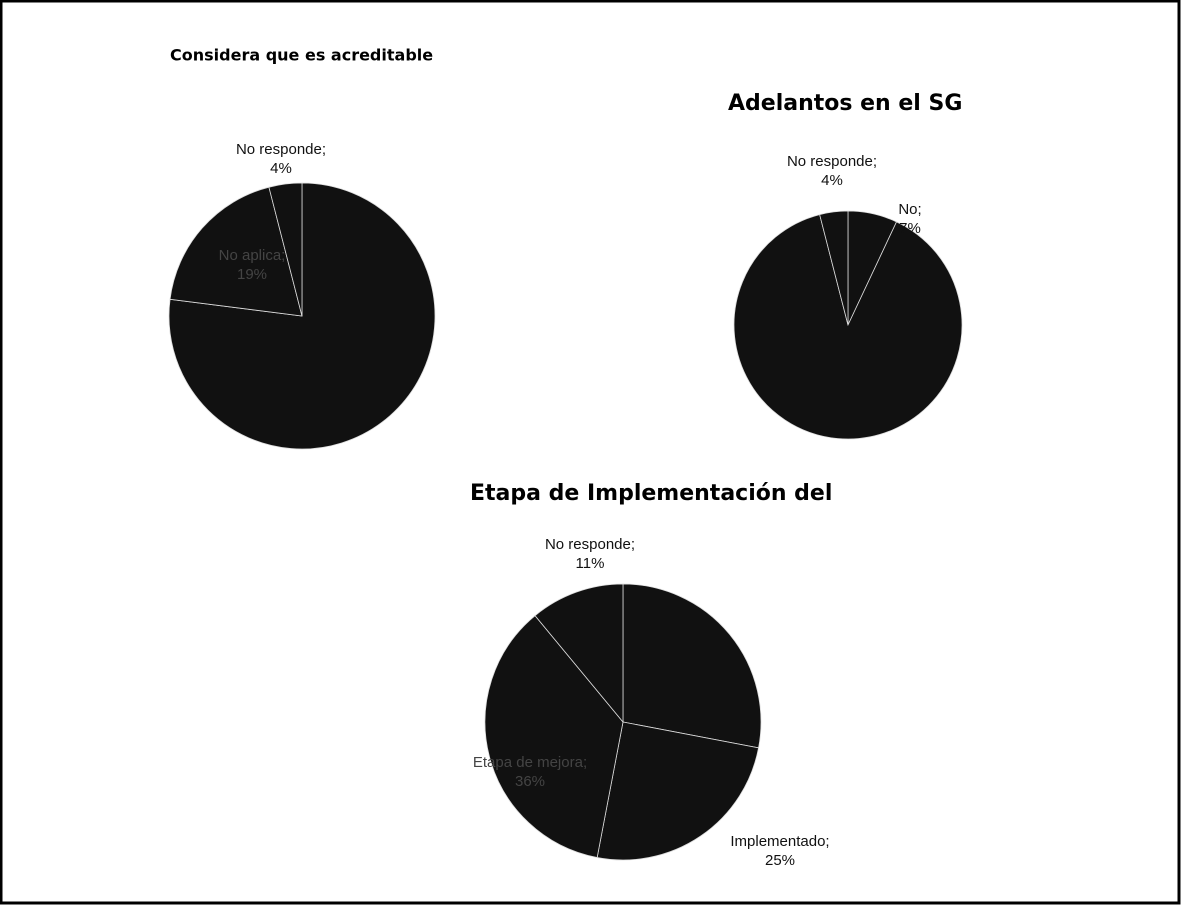 The image size is (1181, 907). Describe the element at coordinates (590, 554) in the screenshot. I see `data-label: No responde; 11%` at that location.